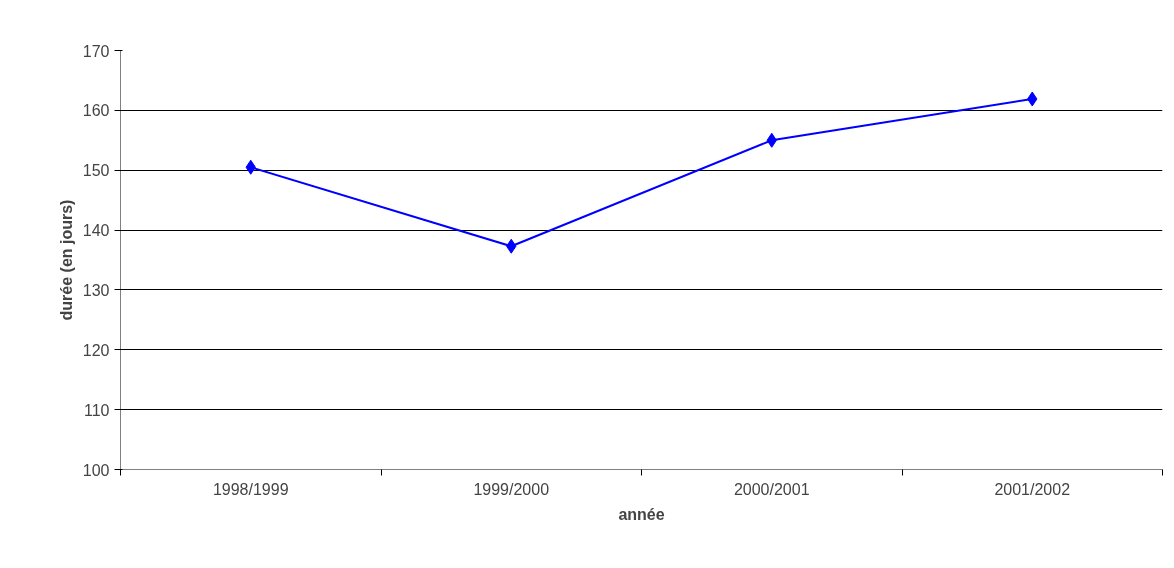  Describe the element at coordinates (96, 350) in the screenshot. I see `y-tick-label: 120` at that location.